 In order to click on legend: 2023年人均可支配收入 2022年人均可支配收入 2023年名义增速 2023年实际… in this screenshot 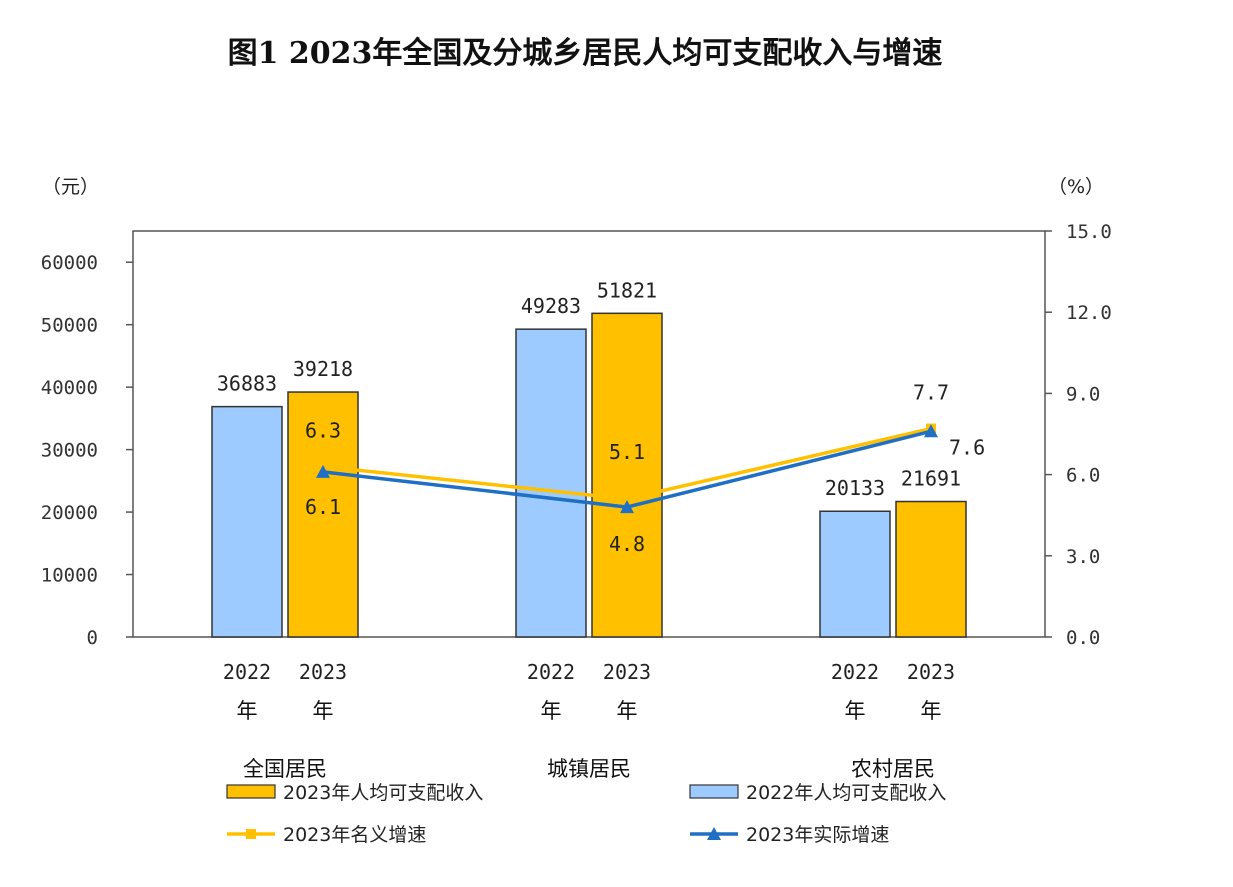, I will do `click(586, 814)`.